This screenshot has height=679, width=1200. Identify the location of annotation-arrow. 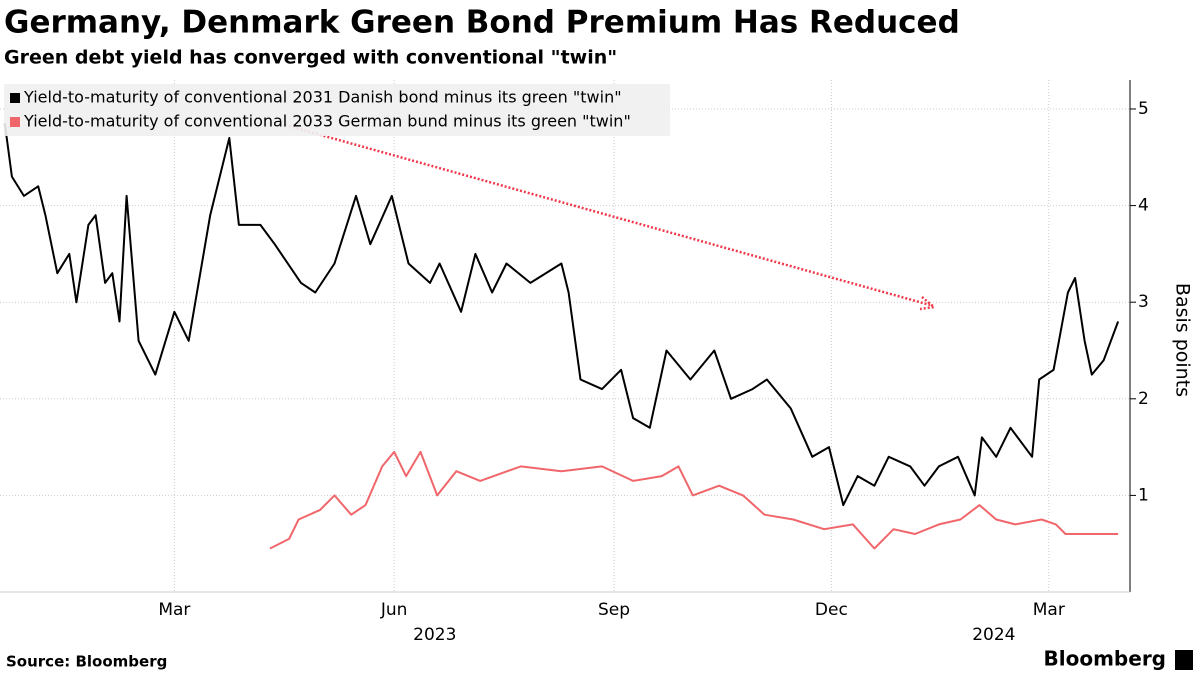
(607, 215).